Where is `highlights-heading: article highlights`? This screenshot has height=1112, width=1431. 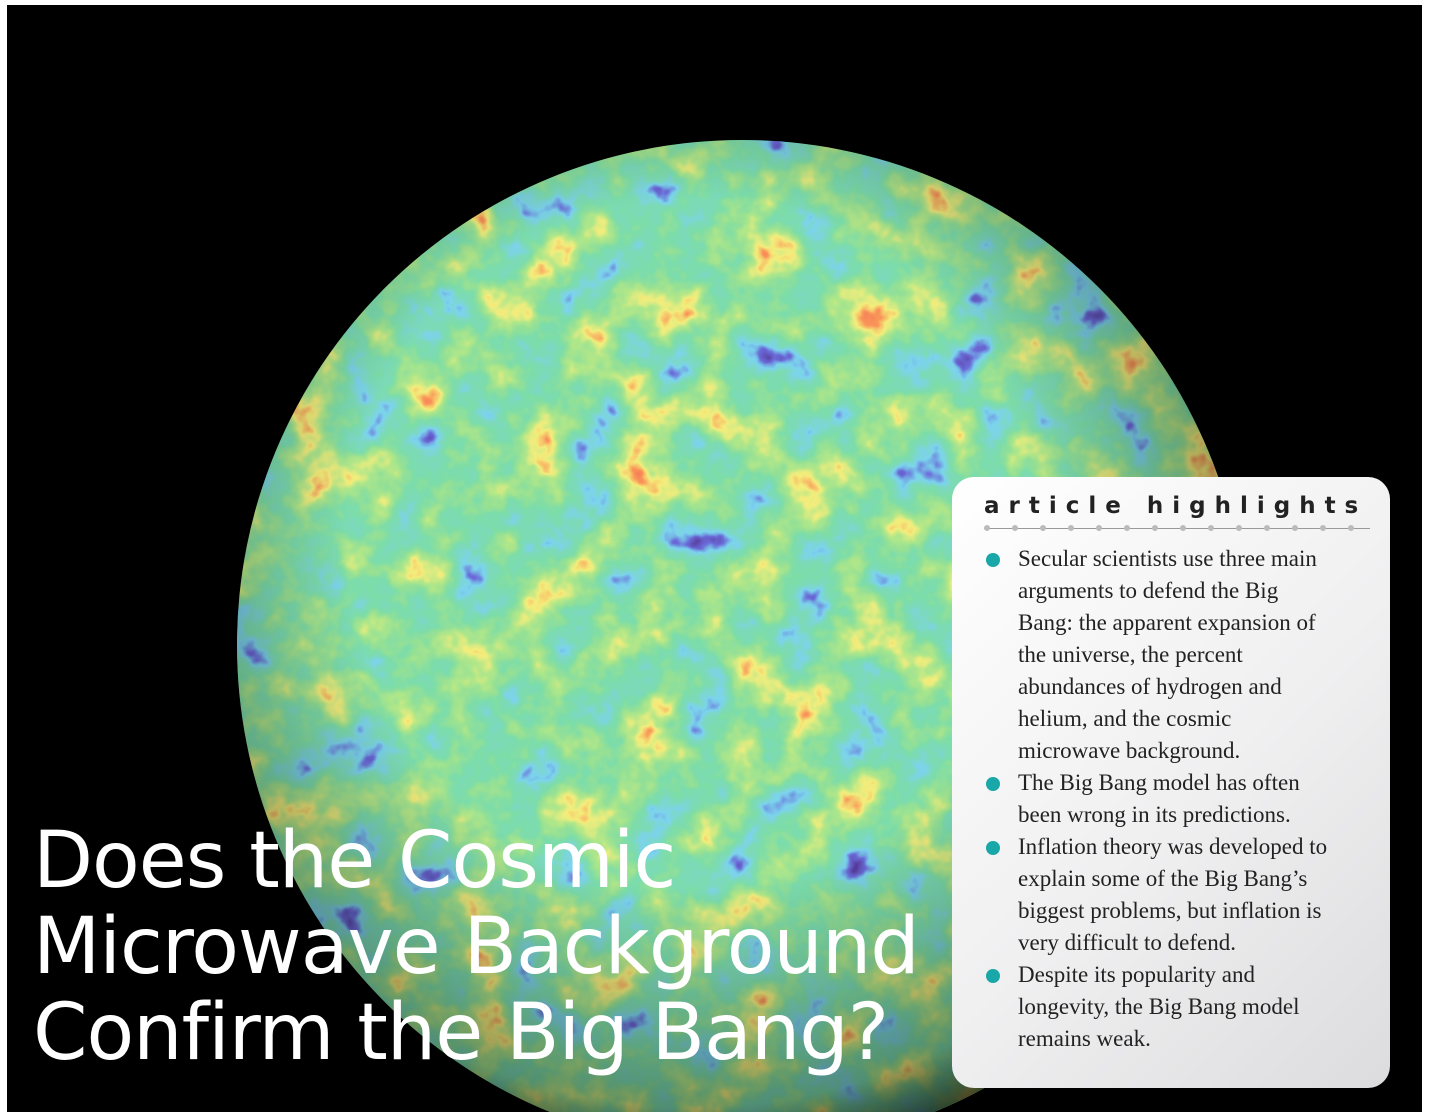 highlights-heading: article highlights is located at coordinates (1176, 506).